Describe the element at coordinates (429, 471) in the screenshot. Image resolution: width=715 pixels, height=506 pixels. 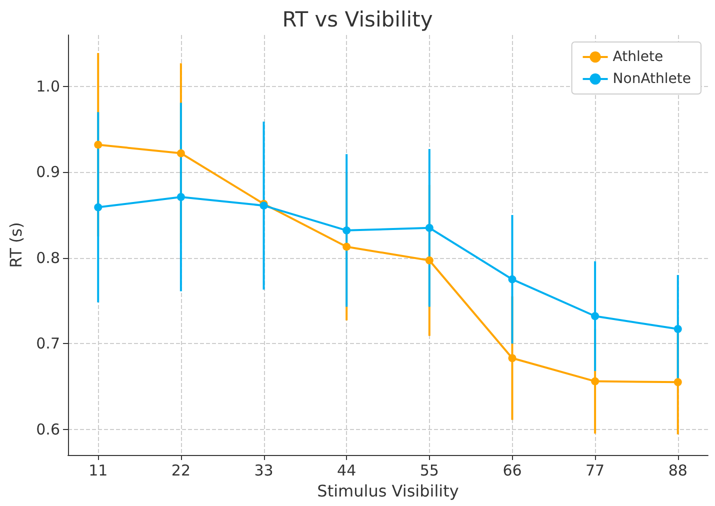
I see `x-tick-label: 55` at that location.